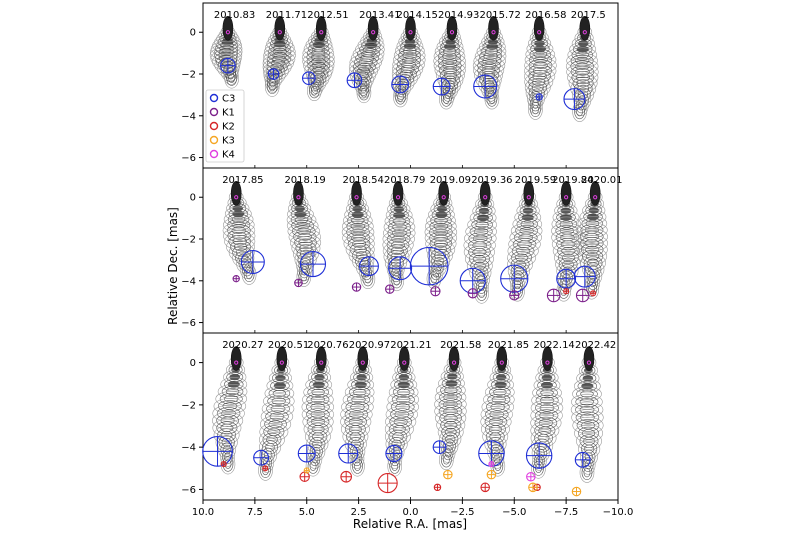 The image size is (800, 533). Describe the element at coordinates (188, 158) in the screenshot. I see `y-tick-label: −6` at that location.